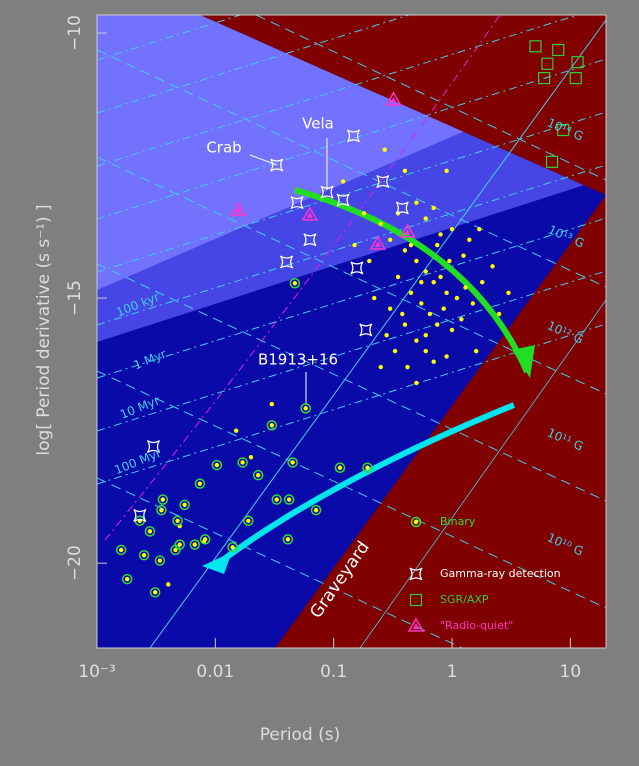 The width and height of the screenshot is (639, 766). What do you see at coordinates (96, 672) in the screenshot?
I see `x-tick-label: 10⁻³` at bounding box center [96, 672].